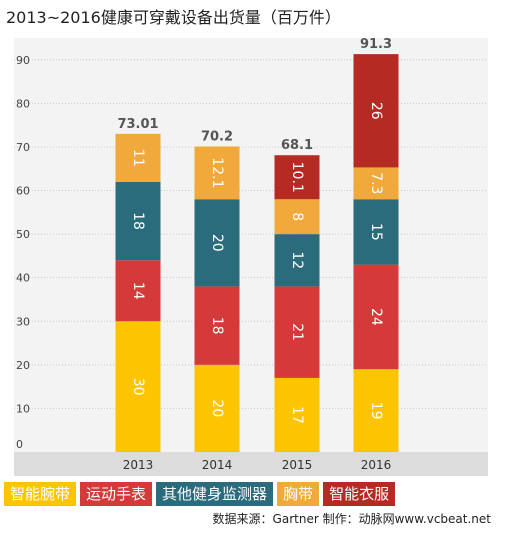  I want to click on total-data-label: 68.1, so click(297, 145).